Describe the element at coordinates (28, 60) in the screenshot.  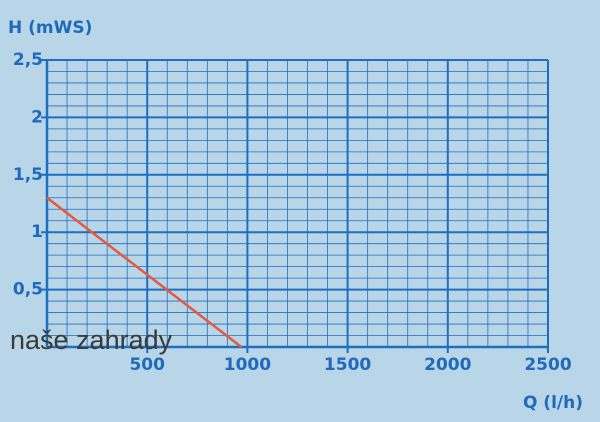
I see `y-tick-label: 2,5` at that location.